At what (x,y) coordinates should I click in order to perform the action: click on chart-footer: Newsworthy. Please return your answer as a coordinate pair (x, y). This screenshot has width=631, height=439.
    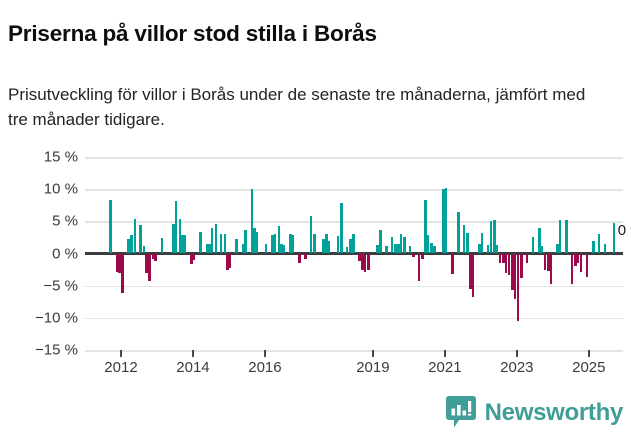
    Looking at the image, I should click on (315, 415).